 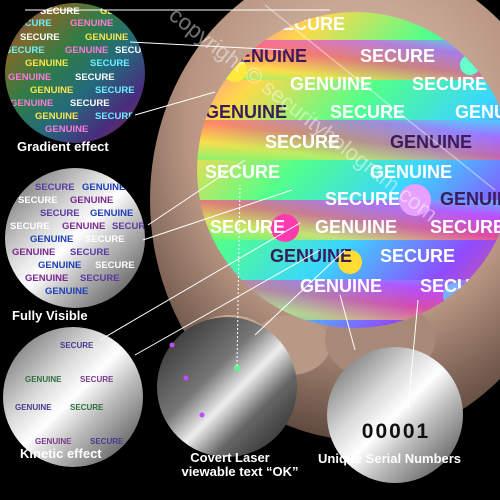 I want to click on caption-covert-laser-line1: Covert Laser, so click(x=230, y=457).